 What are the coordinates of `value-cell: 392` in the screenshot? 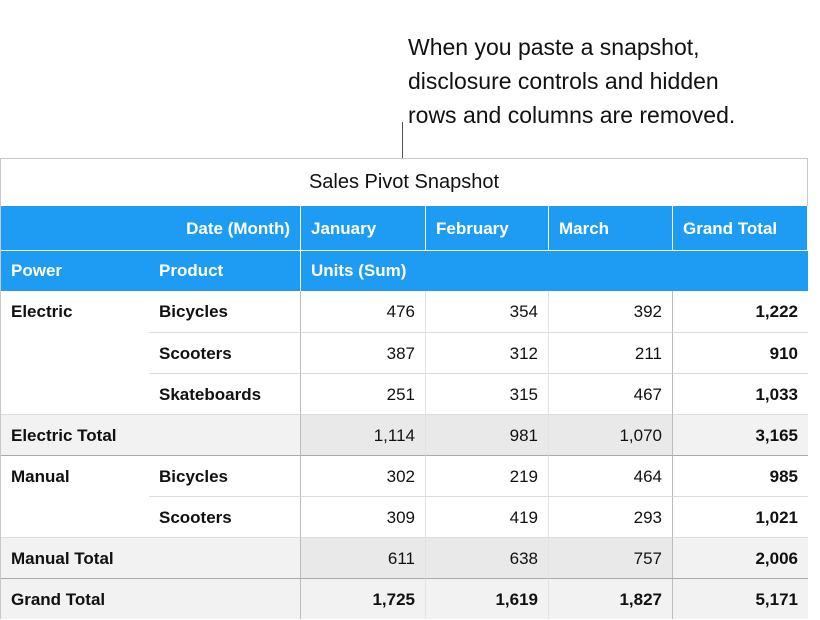 It's located at (611, 311).